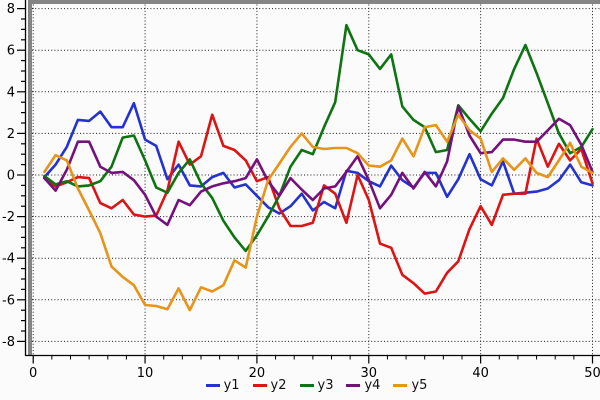 This screenshot has height=400, width=600. I want to click on x-tick-label: 40, so click(480, 373).